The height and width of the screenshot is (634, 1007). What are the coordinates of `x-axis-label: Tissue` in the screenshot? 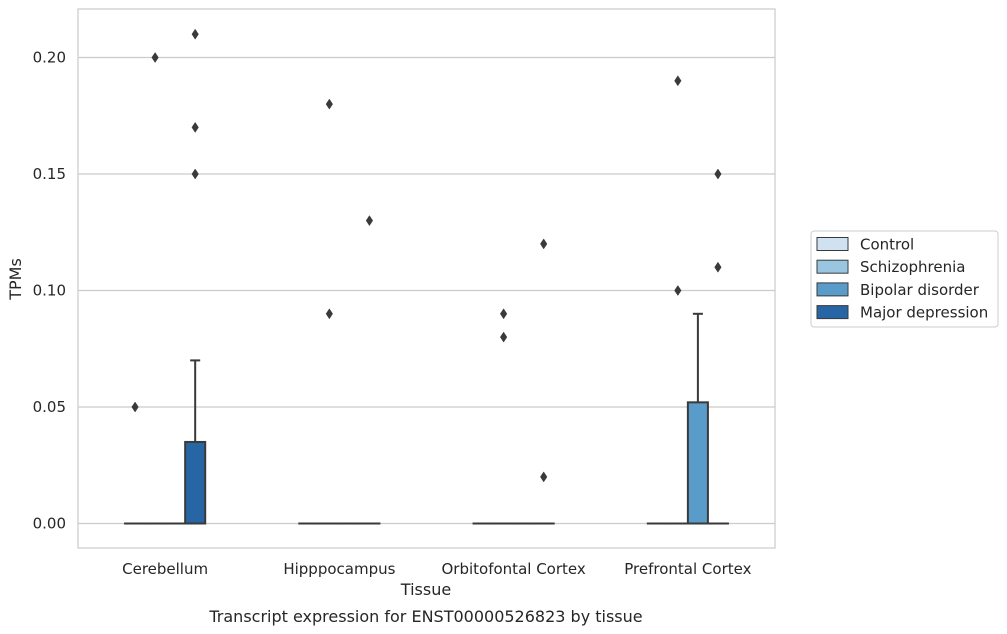 It's located at (425, 589).